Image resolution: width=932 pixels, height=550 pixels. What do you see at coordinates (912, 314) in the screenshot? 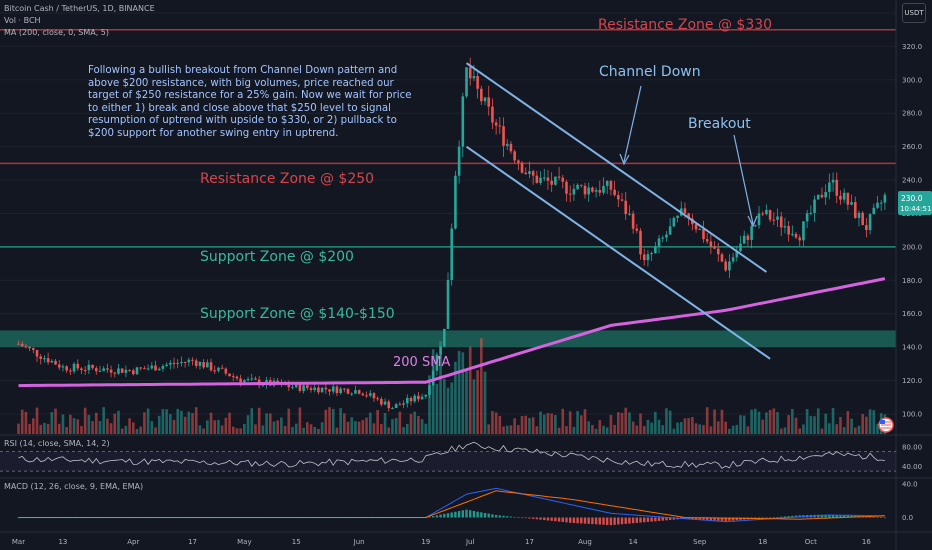
I see `price-tick-label: 160.0` at bounding box center [912, 314].